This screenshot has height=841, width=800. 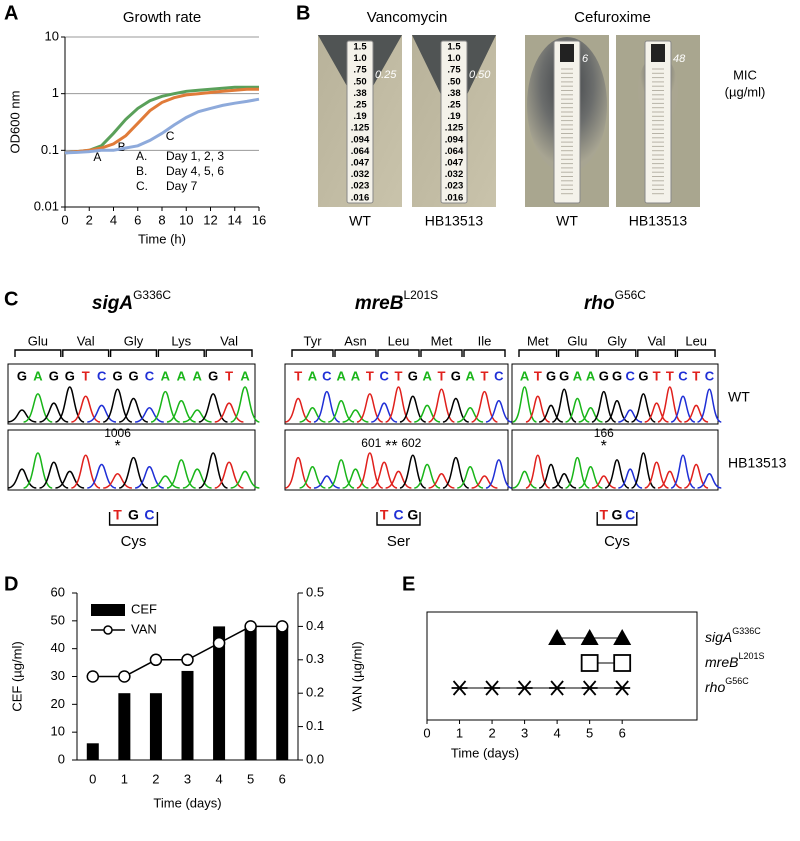 I want to click on row-label: WT, so click(x=739, y=397).